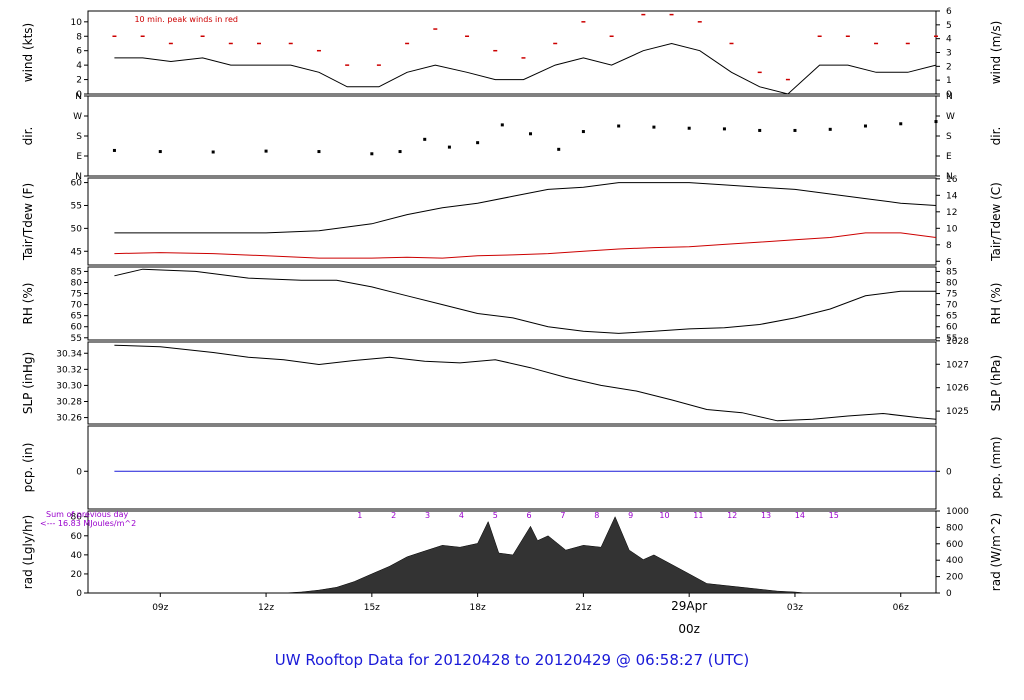 This screenshot has width=1024, height=700. I want to click on ticklabel-right-wind-0: 0, so click(949, 95).